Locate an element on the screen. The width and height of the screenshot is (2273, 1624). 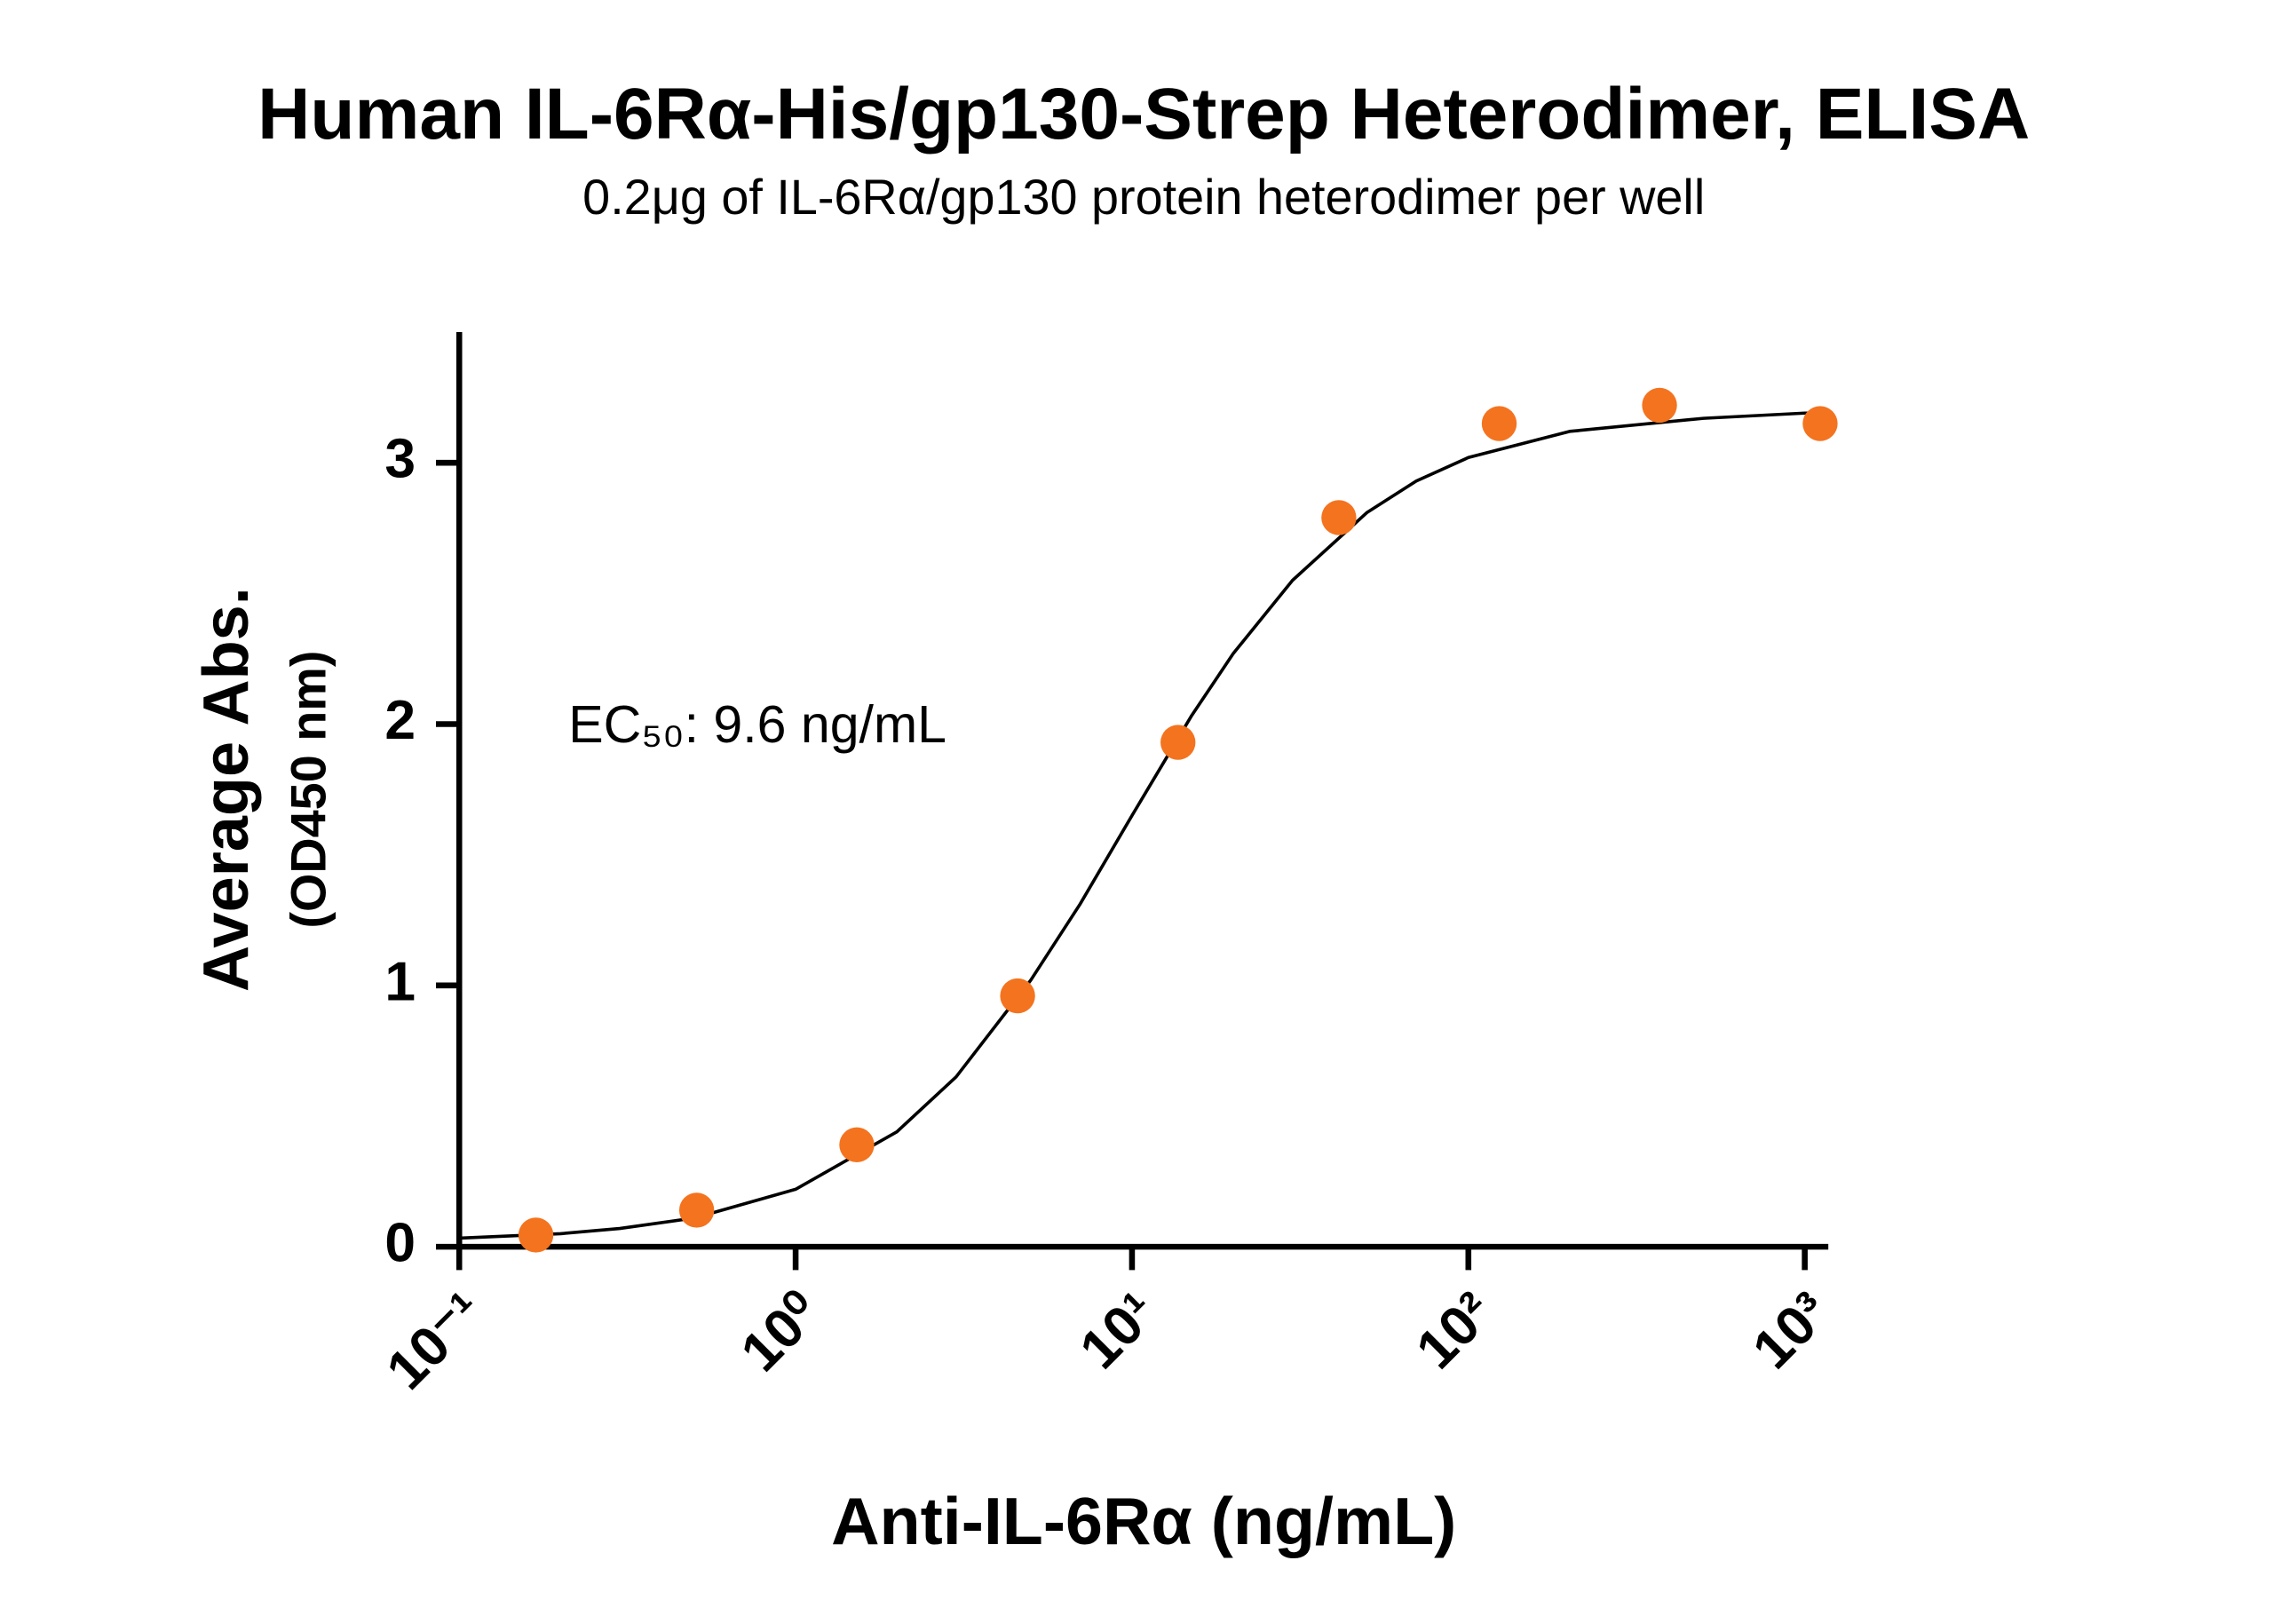
y-tick-label: 3 is located at coordinates (400, 459).